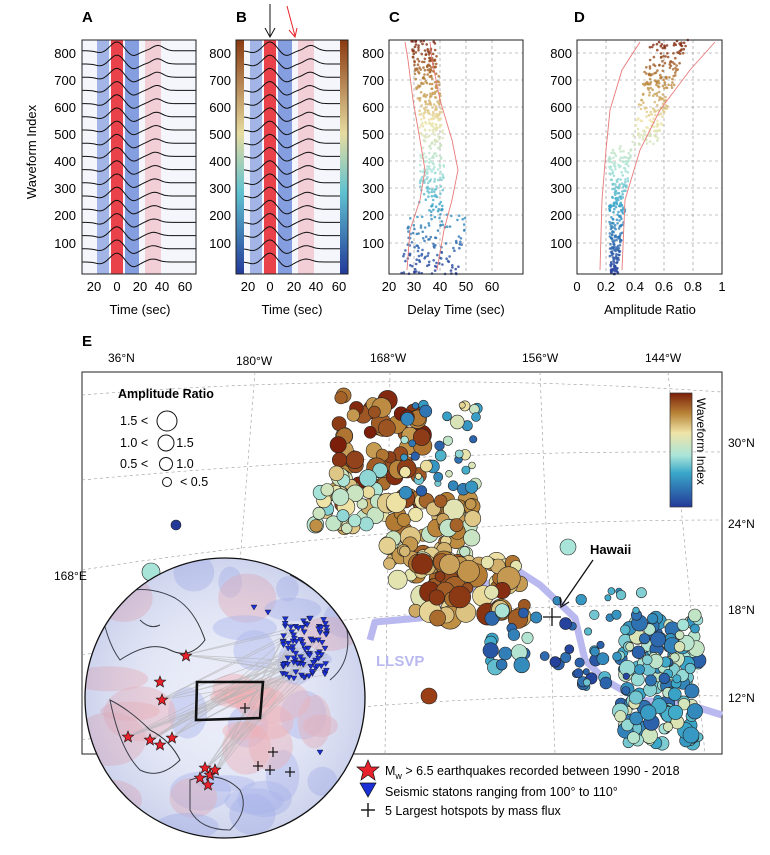 The image size is (770, 855). Describe the element at coordinates (650, 309) in the screenshot. I see `panel-d-x-label: Amplitude Ratio` at that location.